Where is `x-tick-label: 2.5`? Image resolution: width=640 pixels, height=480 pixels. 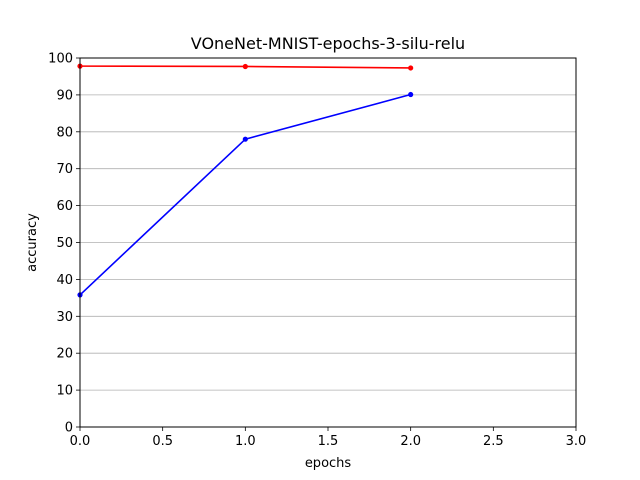 x-tick-label: 2.5 is located at coordinates (493, 441).